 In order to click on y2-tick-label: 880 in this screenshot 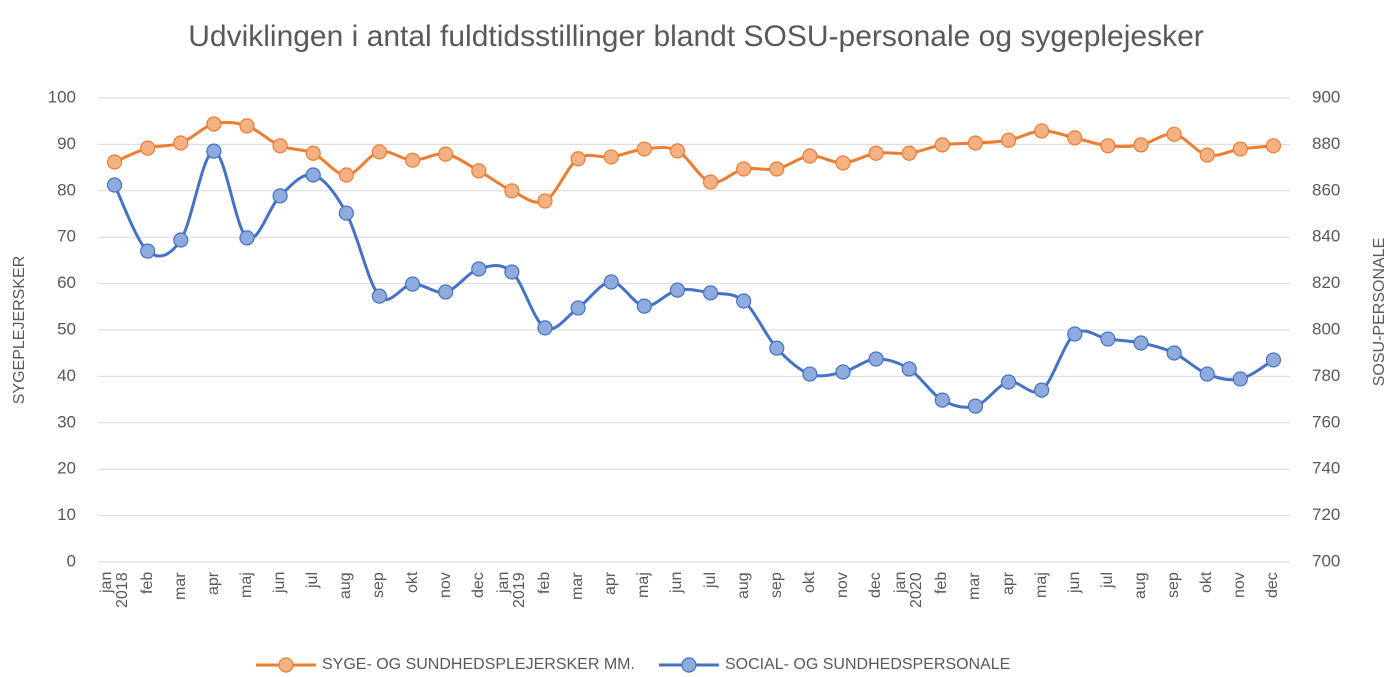, I will do `click(1326, 143)`.